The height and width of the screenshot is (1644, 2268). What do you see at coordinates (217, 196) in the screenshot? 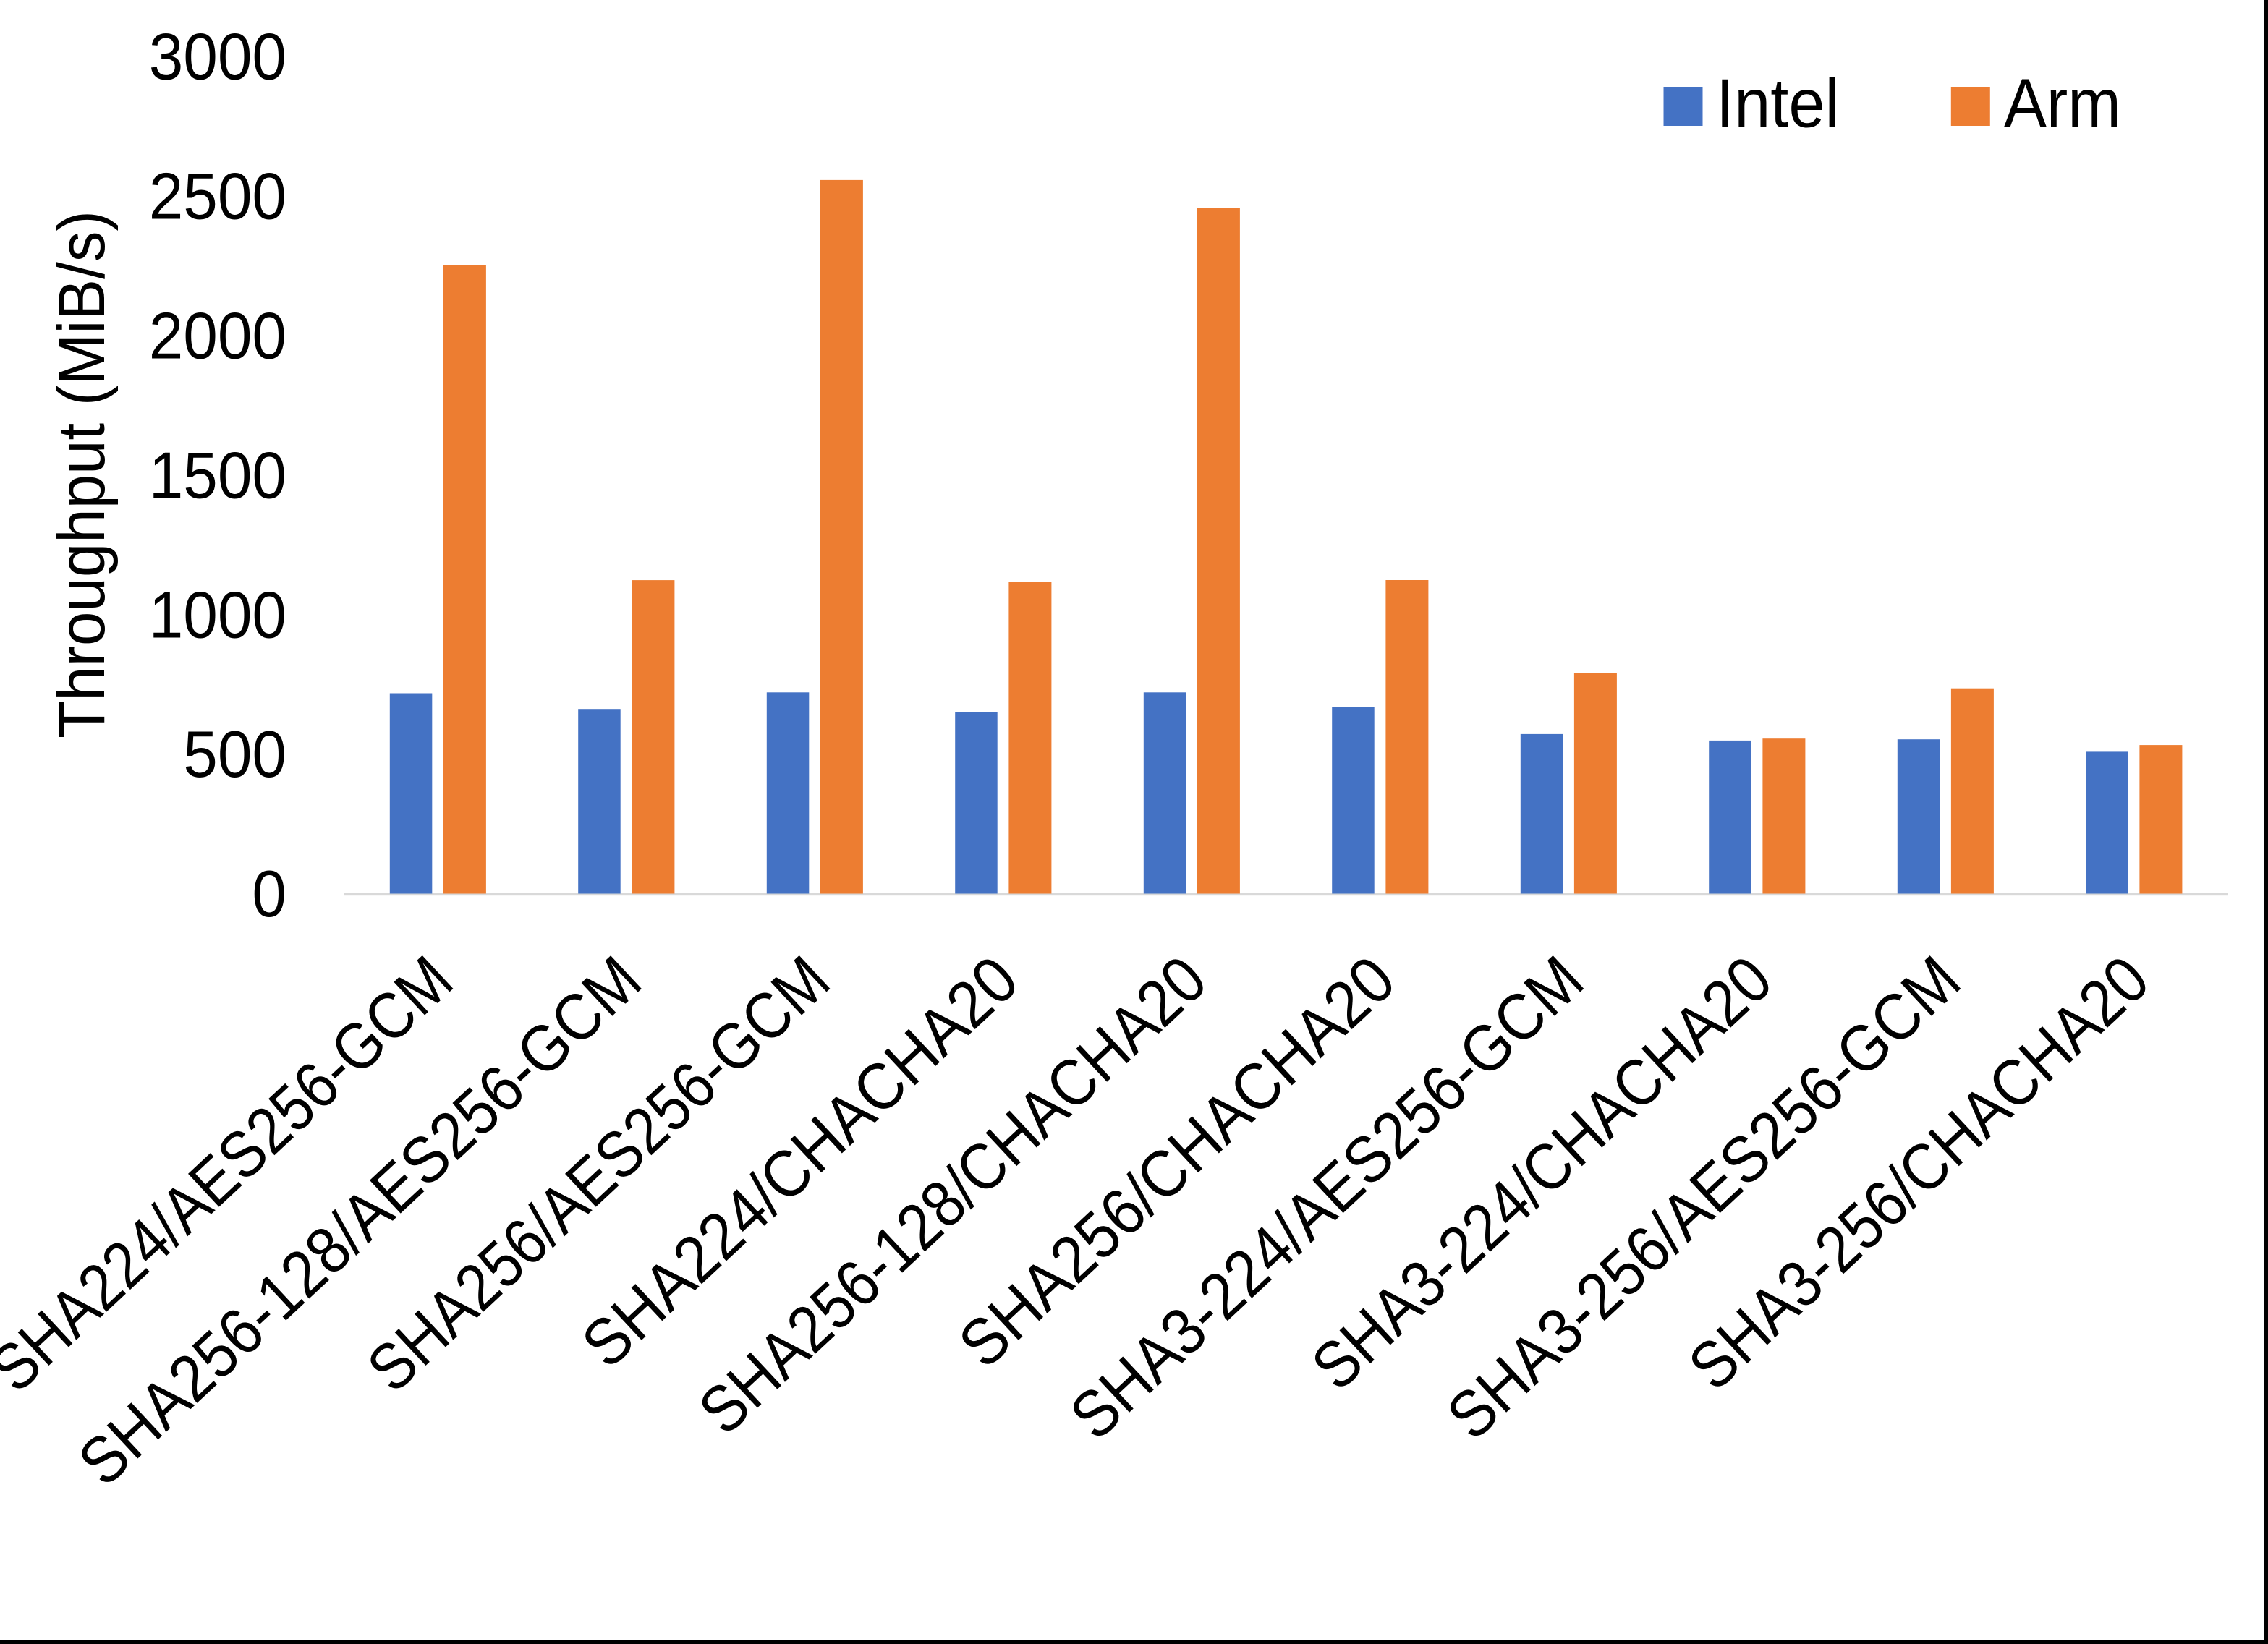
I see `svg-text: 2500` at bounding box center [217, 196].